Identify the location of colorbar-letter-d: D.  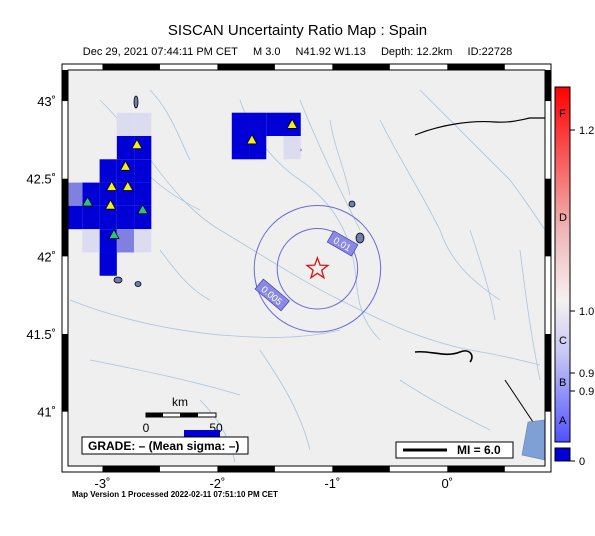
(563, 218).